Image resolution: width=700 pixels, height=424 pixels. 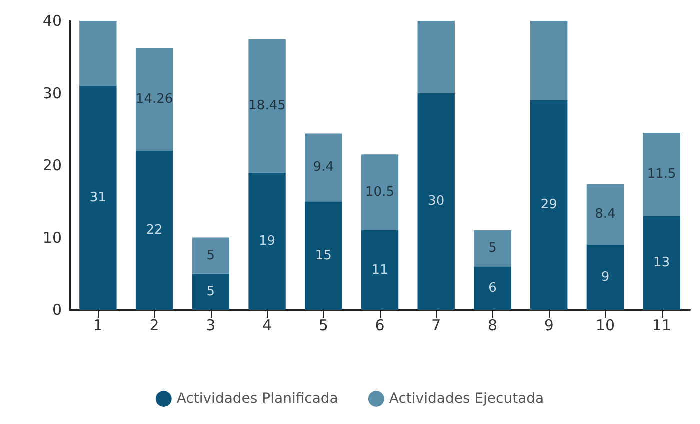 I want to click on x-tick-label: 8, so click(x=493, y=325).